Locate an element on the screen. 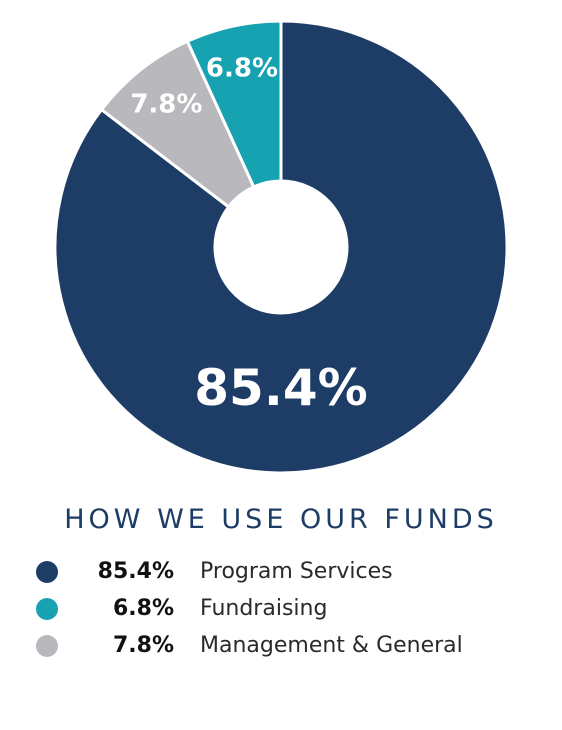 This screenshot has height=730, width=562. chart-title: HOW WE USE OUR FUNDS is located at coordinates (281, 519).